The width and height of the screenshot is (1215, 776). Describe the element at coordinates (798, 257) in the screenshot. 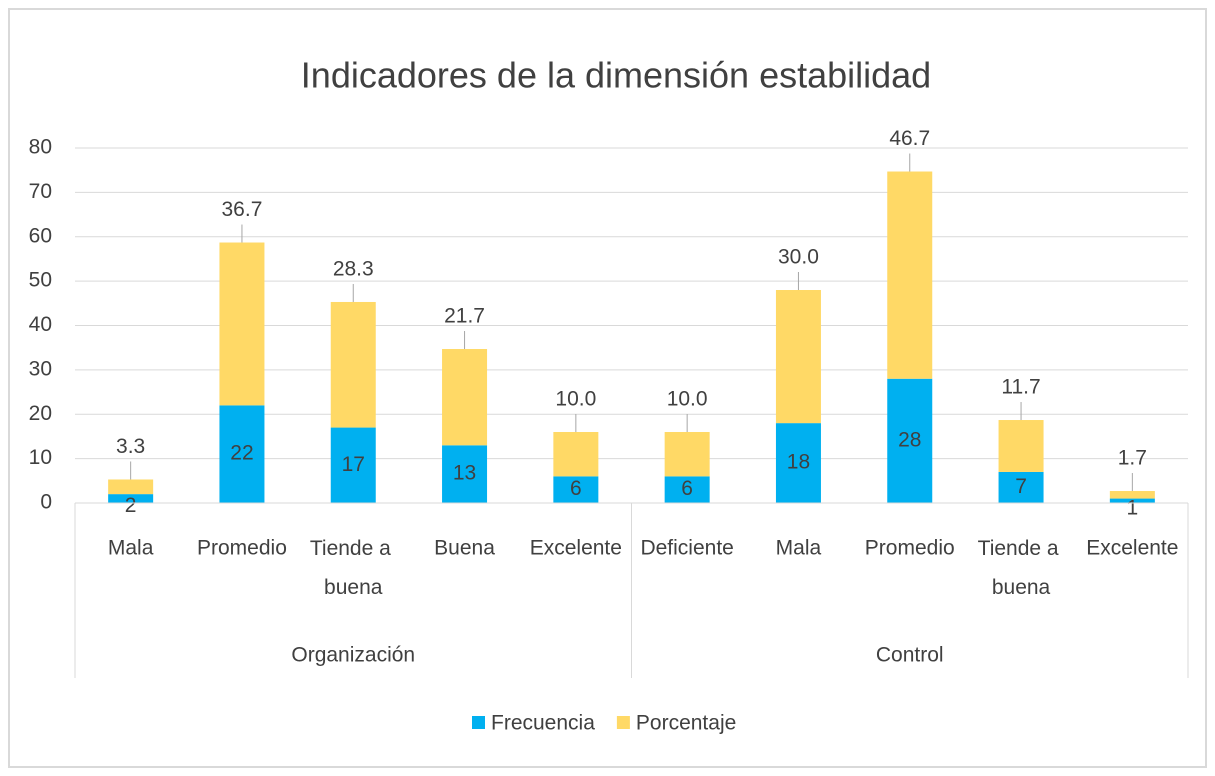

I see `data-label: 30.0` at that location.